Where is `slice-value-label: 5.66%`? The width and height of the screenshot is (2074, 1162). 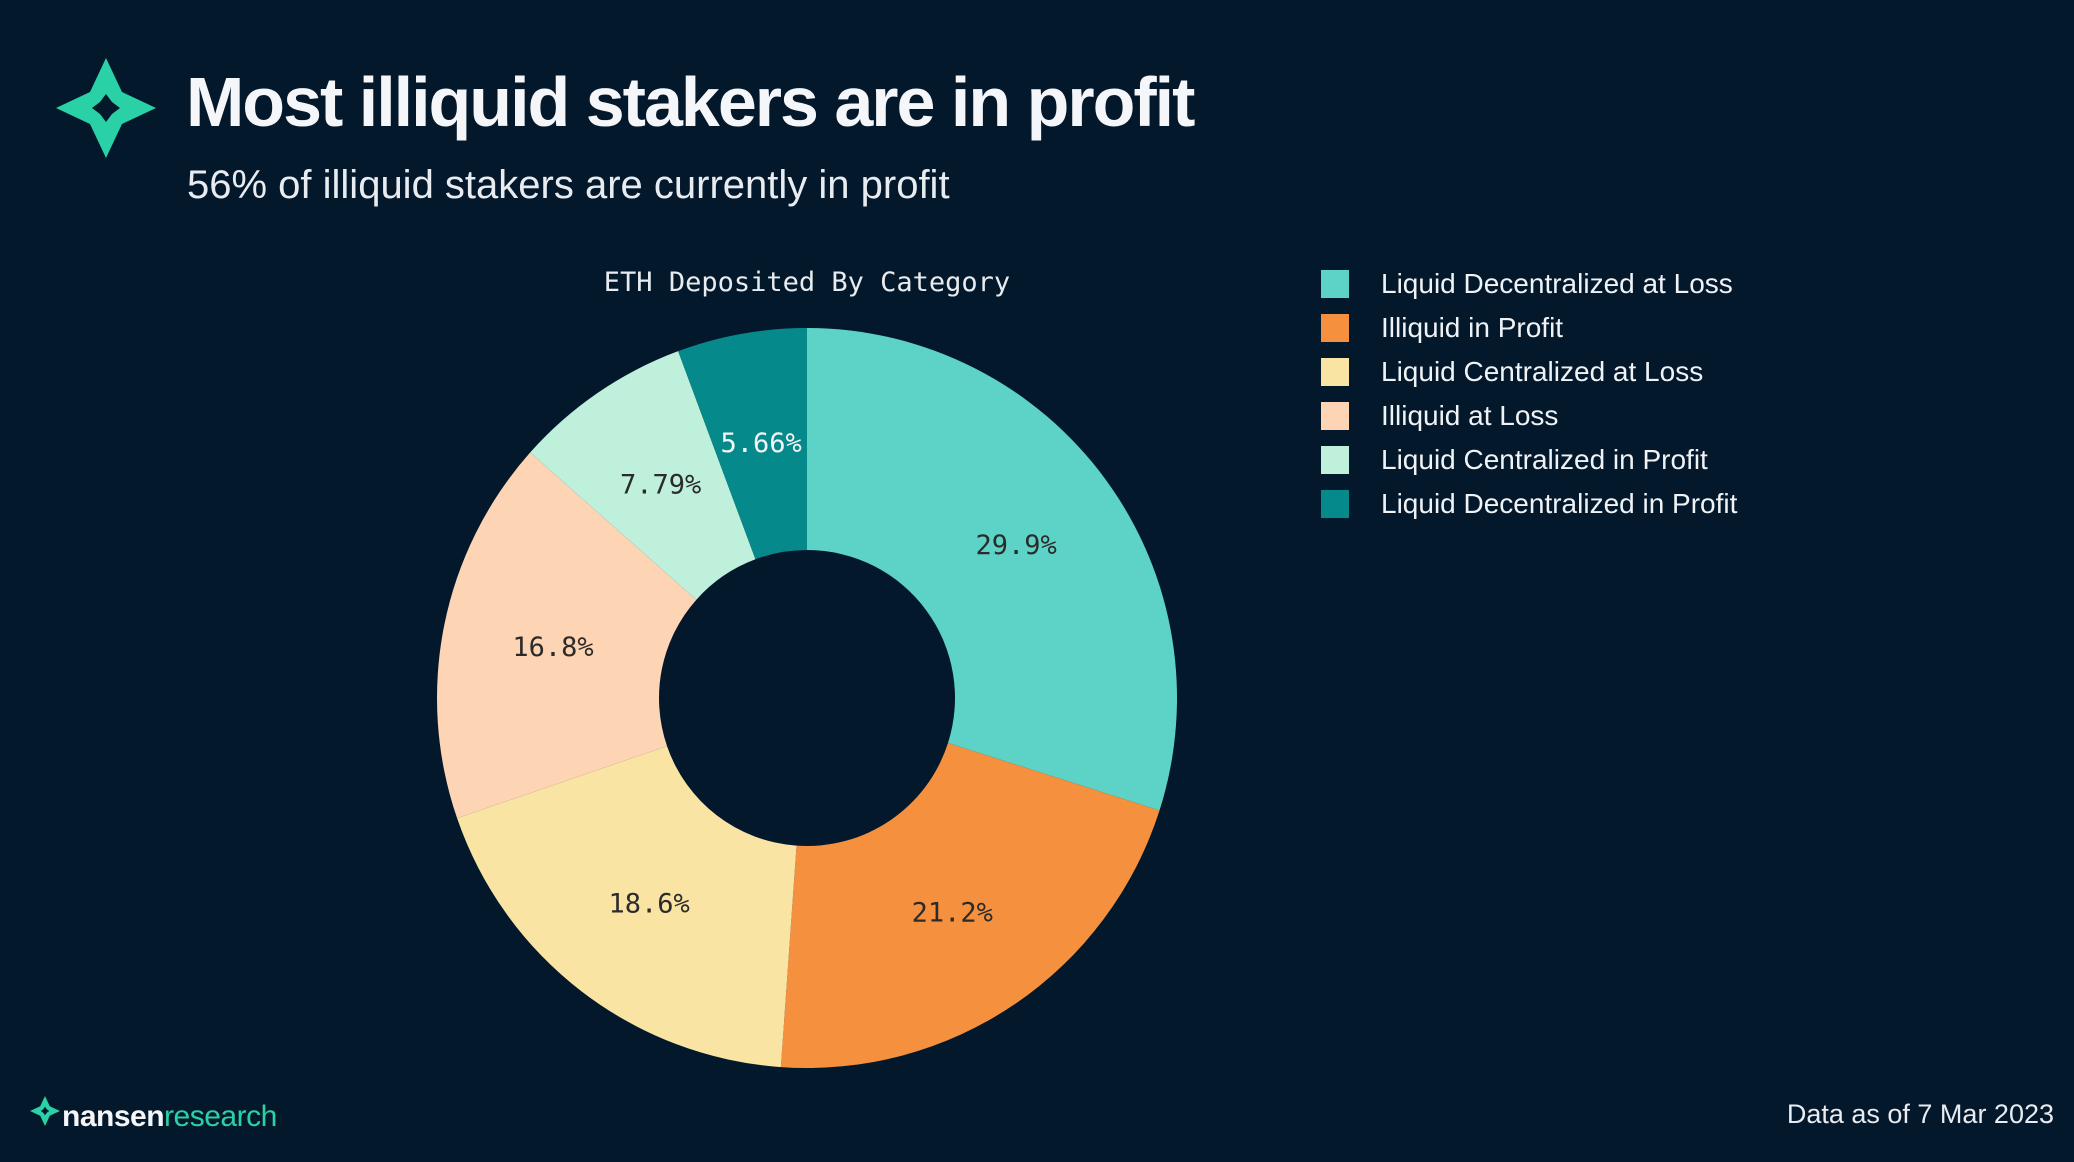
slice-value-label: 5.66% is located at coordinates (761, 443).